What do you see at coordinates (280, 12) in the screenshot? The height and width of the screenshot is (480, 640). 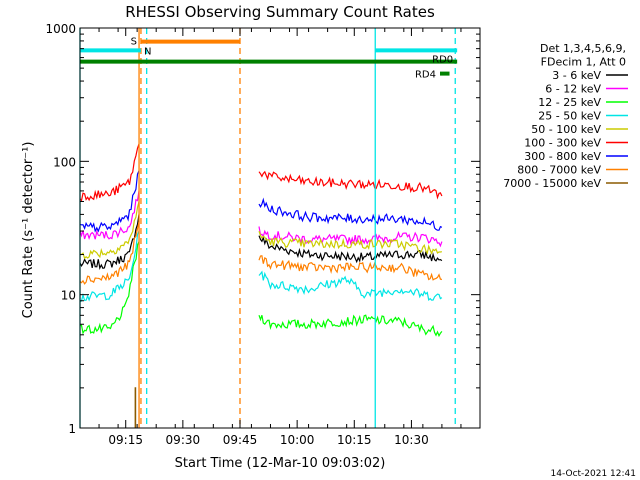 I see `chart-title: RHESSI Observing Summary Count Rates` at bounding box center [280, 12].